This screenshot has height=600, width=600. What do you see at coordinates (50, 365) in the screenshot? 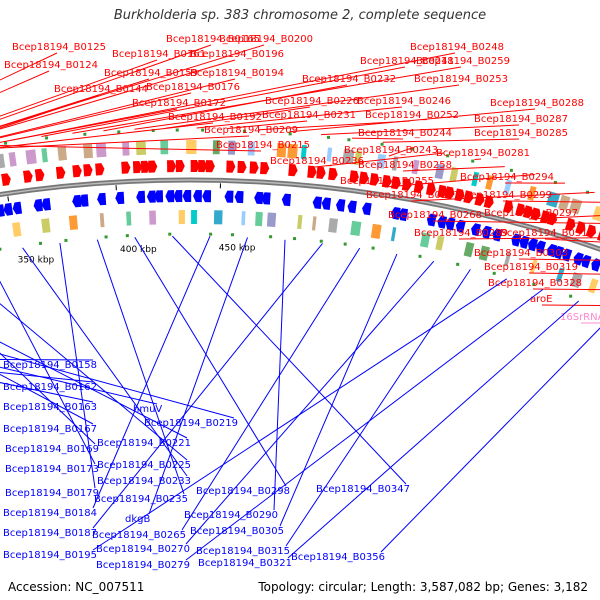
I see `gene-label-bottom: Bcep18194_B0158` at bounding box center [50, 365].